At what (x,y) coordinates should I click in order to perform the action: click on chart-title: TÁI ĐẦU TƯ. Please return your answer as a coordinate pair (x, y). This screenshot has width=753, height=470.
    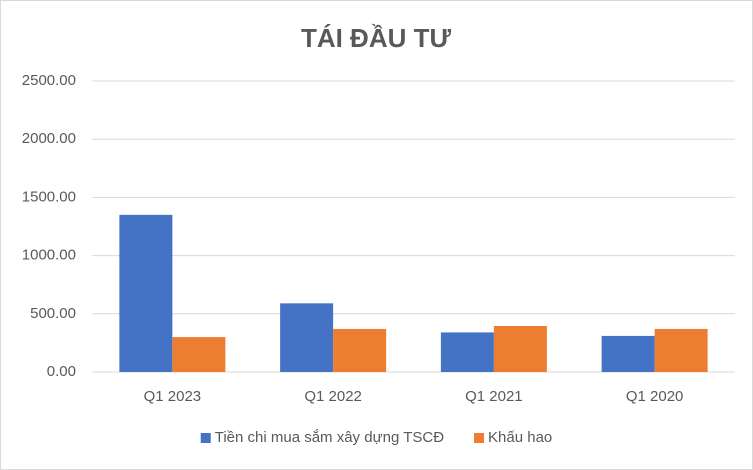
    Looking at the image, I should click on (376, 38).